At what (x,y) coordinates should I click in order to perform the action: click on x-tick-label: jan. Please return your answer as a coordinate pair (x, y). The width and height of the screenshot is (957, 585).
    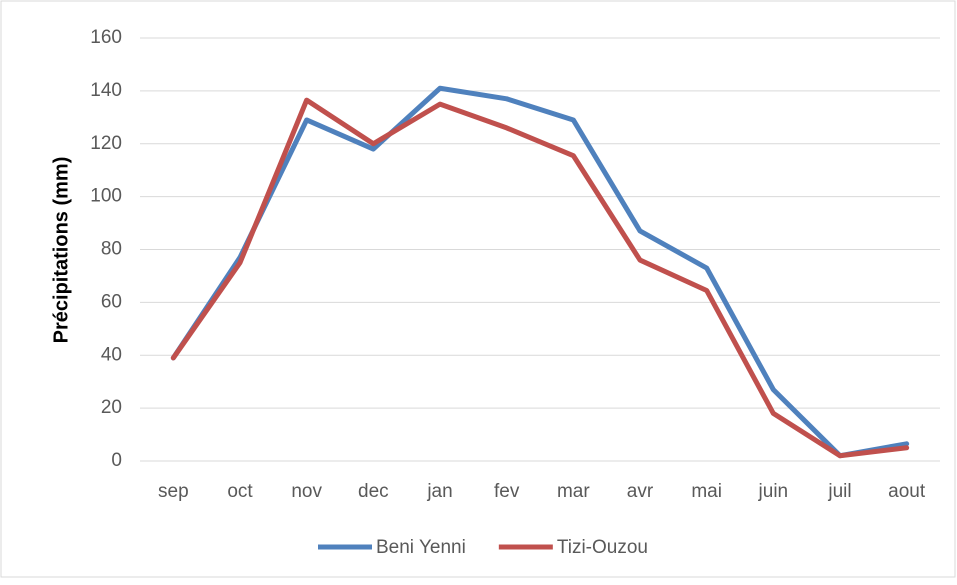
    Looking at the image, I should click on (439, 491).